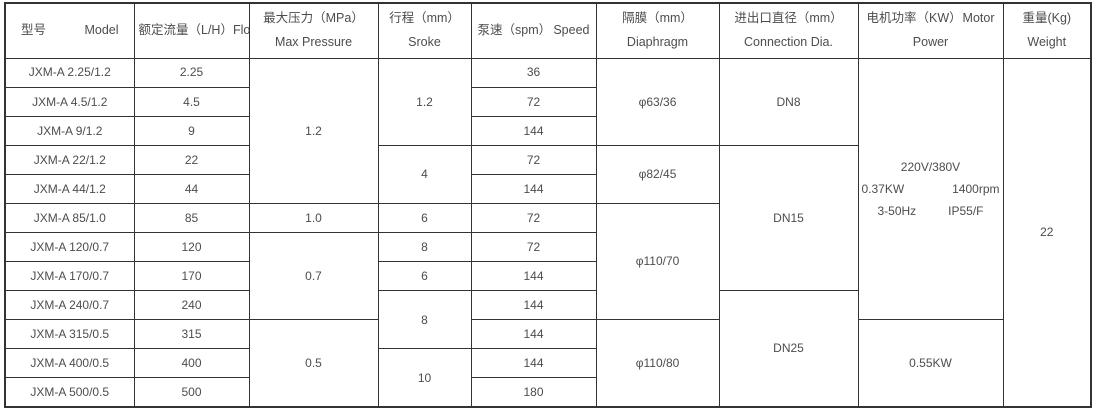 Image resolution: width=1094 pixels, height=412 pixels. What do you see at coordinates (191, 101) in the screenshot?
I see `flow-cell: 4.5` at bounding box center [191, 101].